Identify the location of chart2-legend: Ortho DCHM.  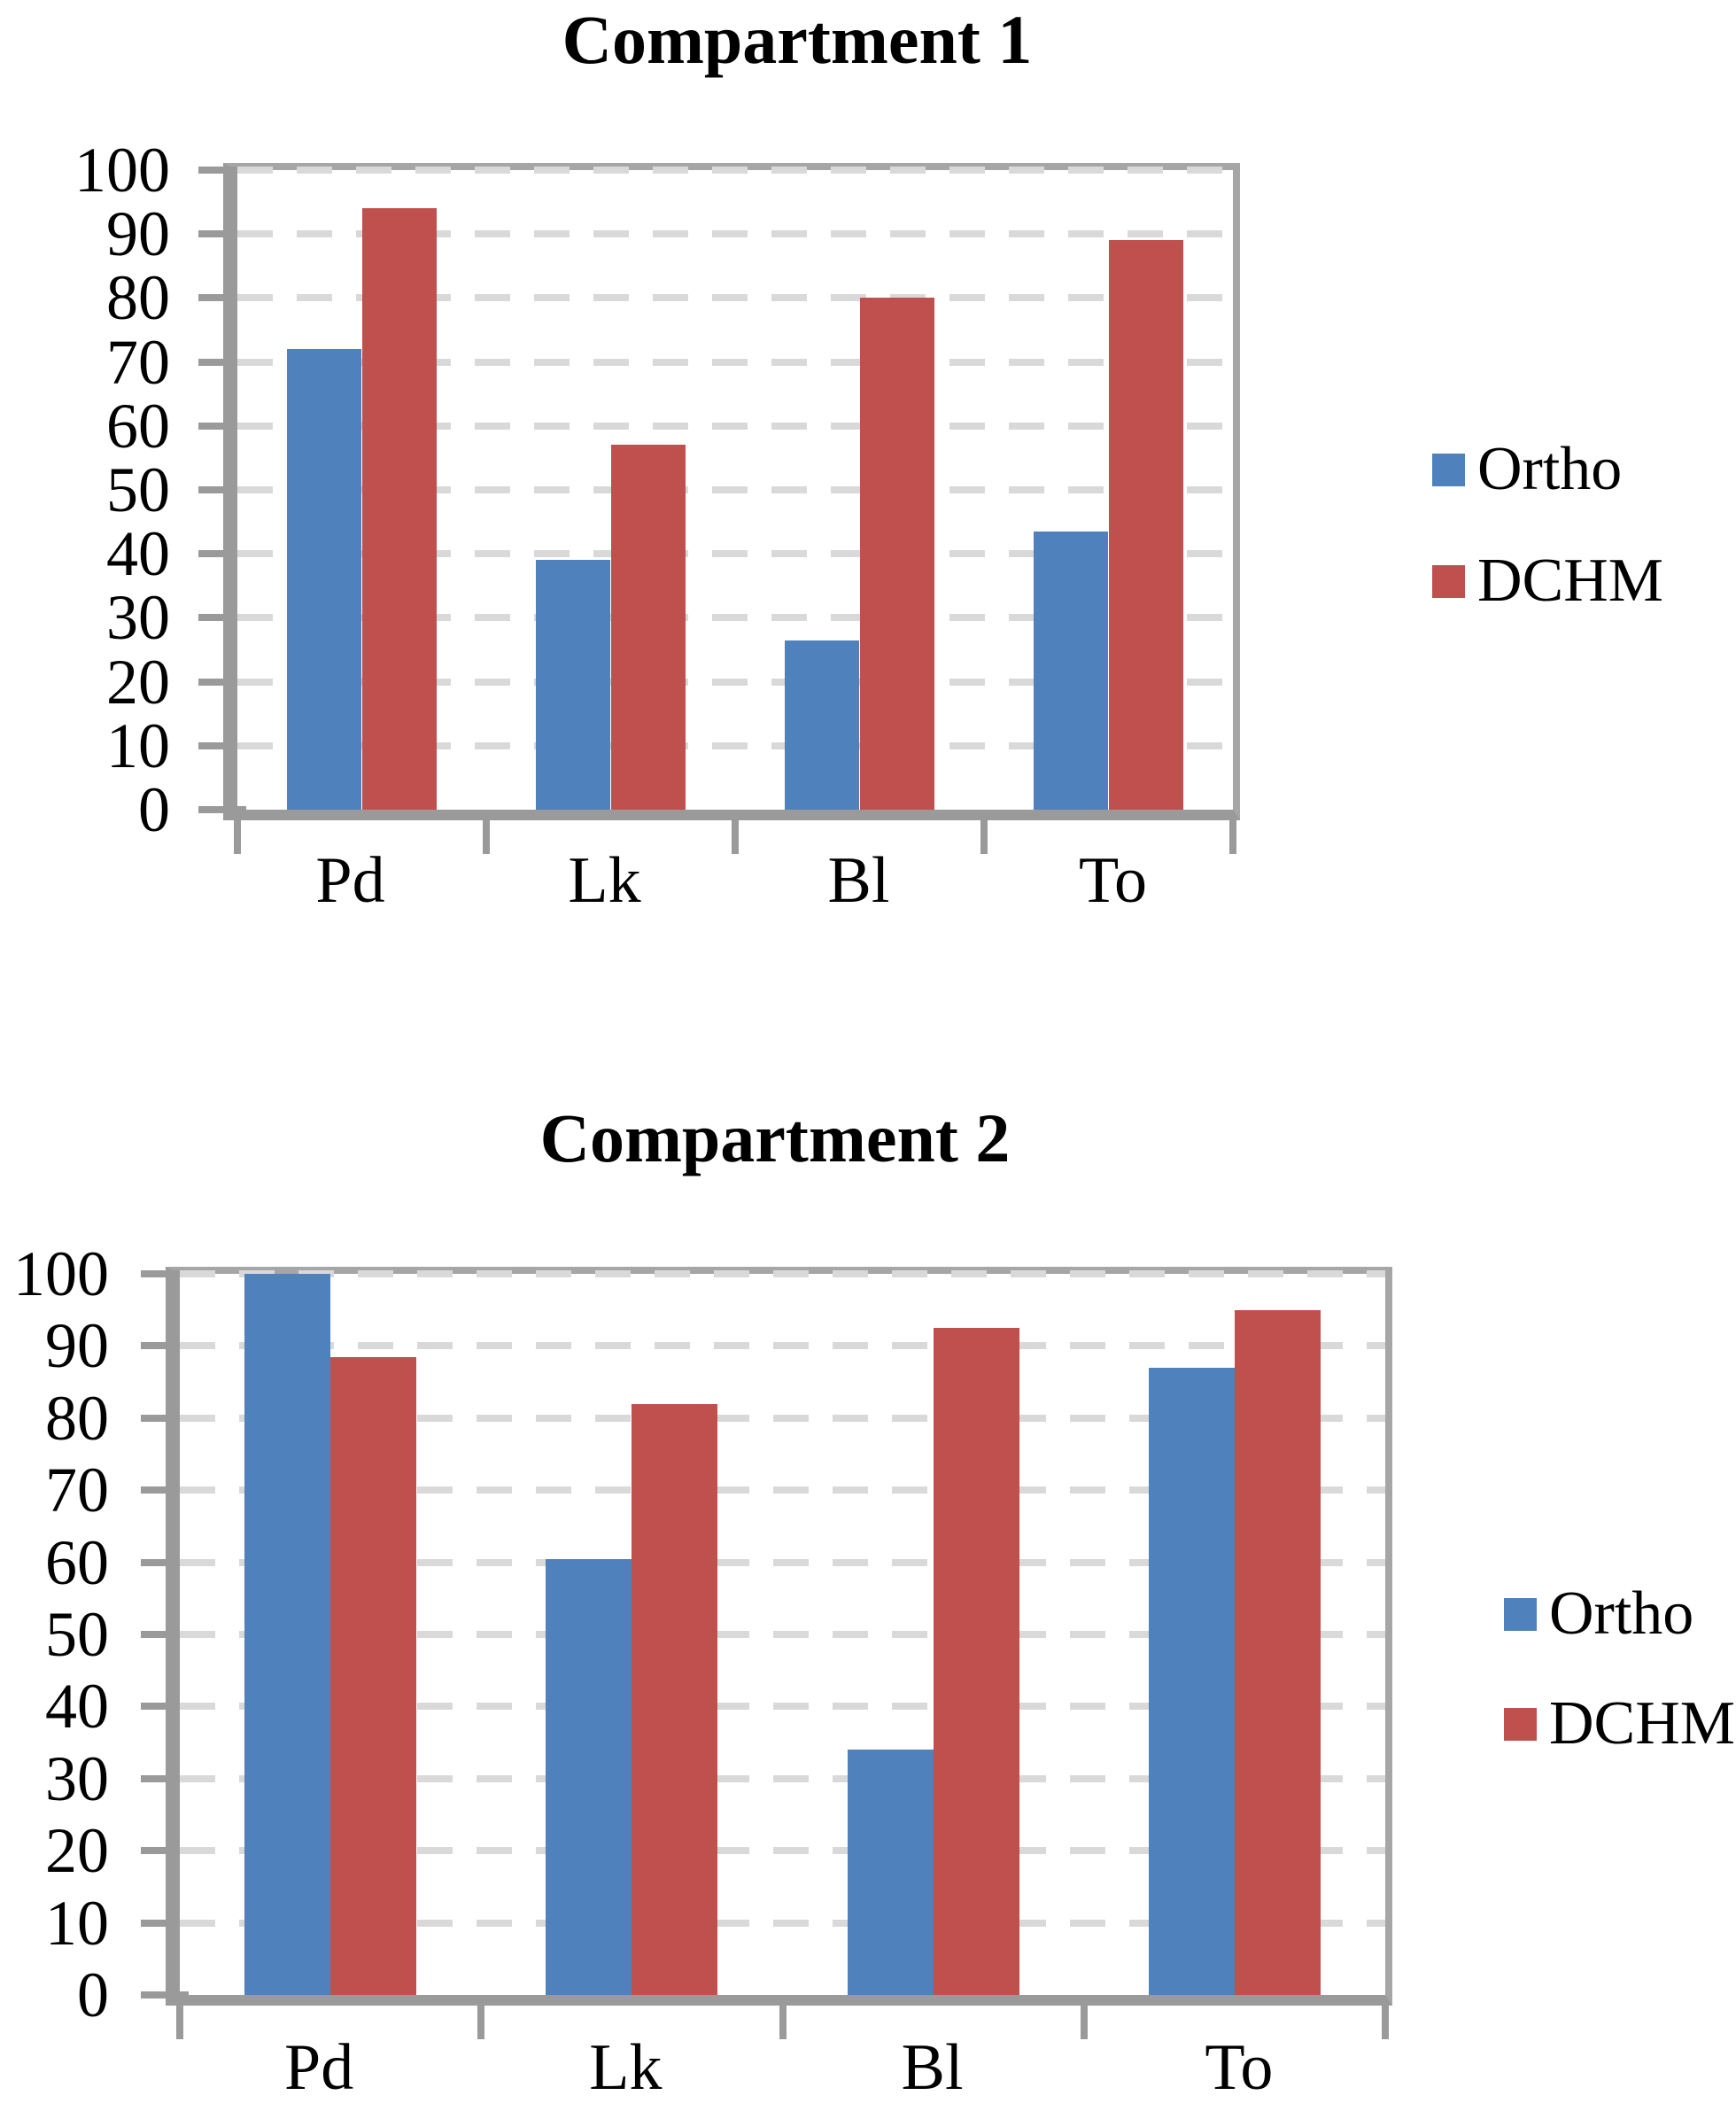
(1620, 1669).